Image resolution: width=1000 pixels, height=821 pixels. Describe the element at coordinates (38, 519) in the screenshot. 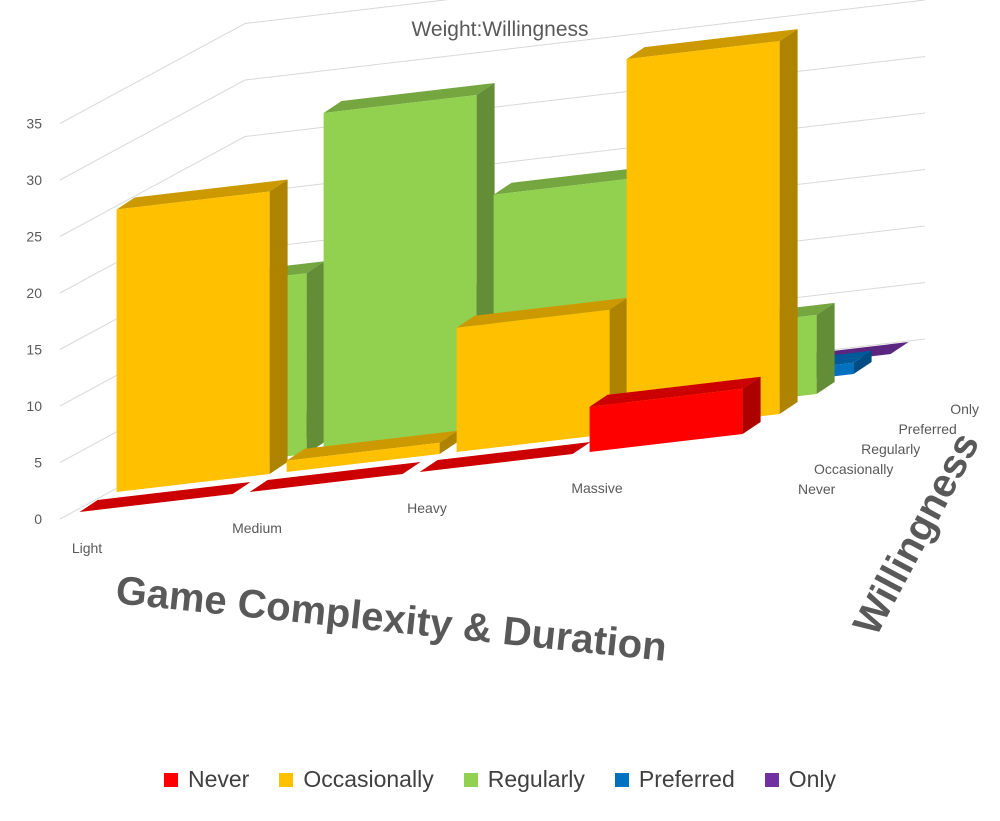

I see `y-tick-label: 0` at that location.